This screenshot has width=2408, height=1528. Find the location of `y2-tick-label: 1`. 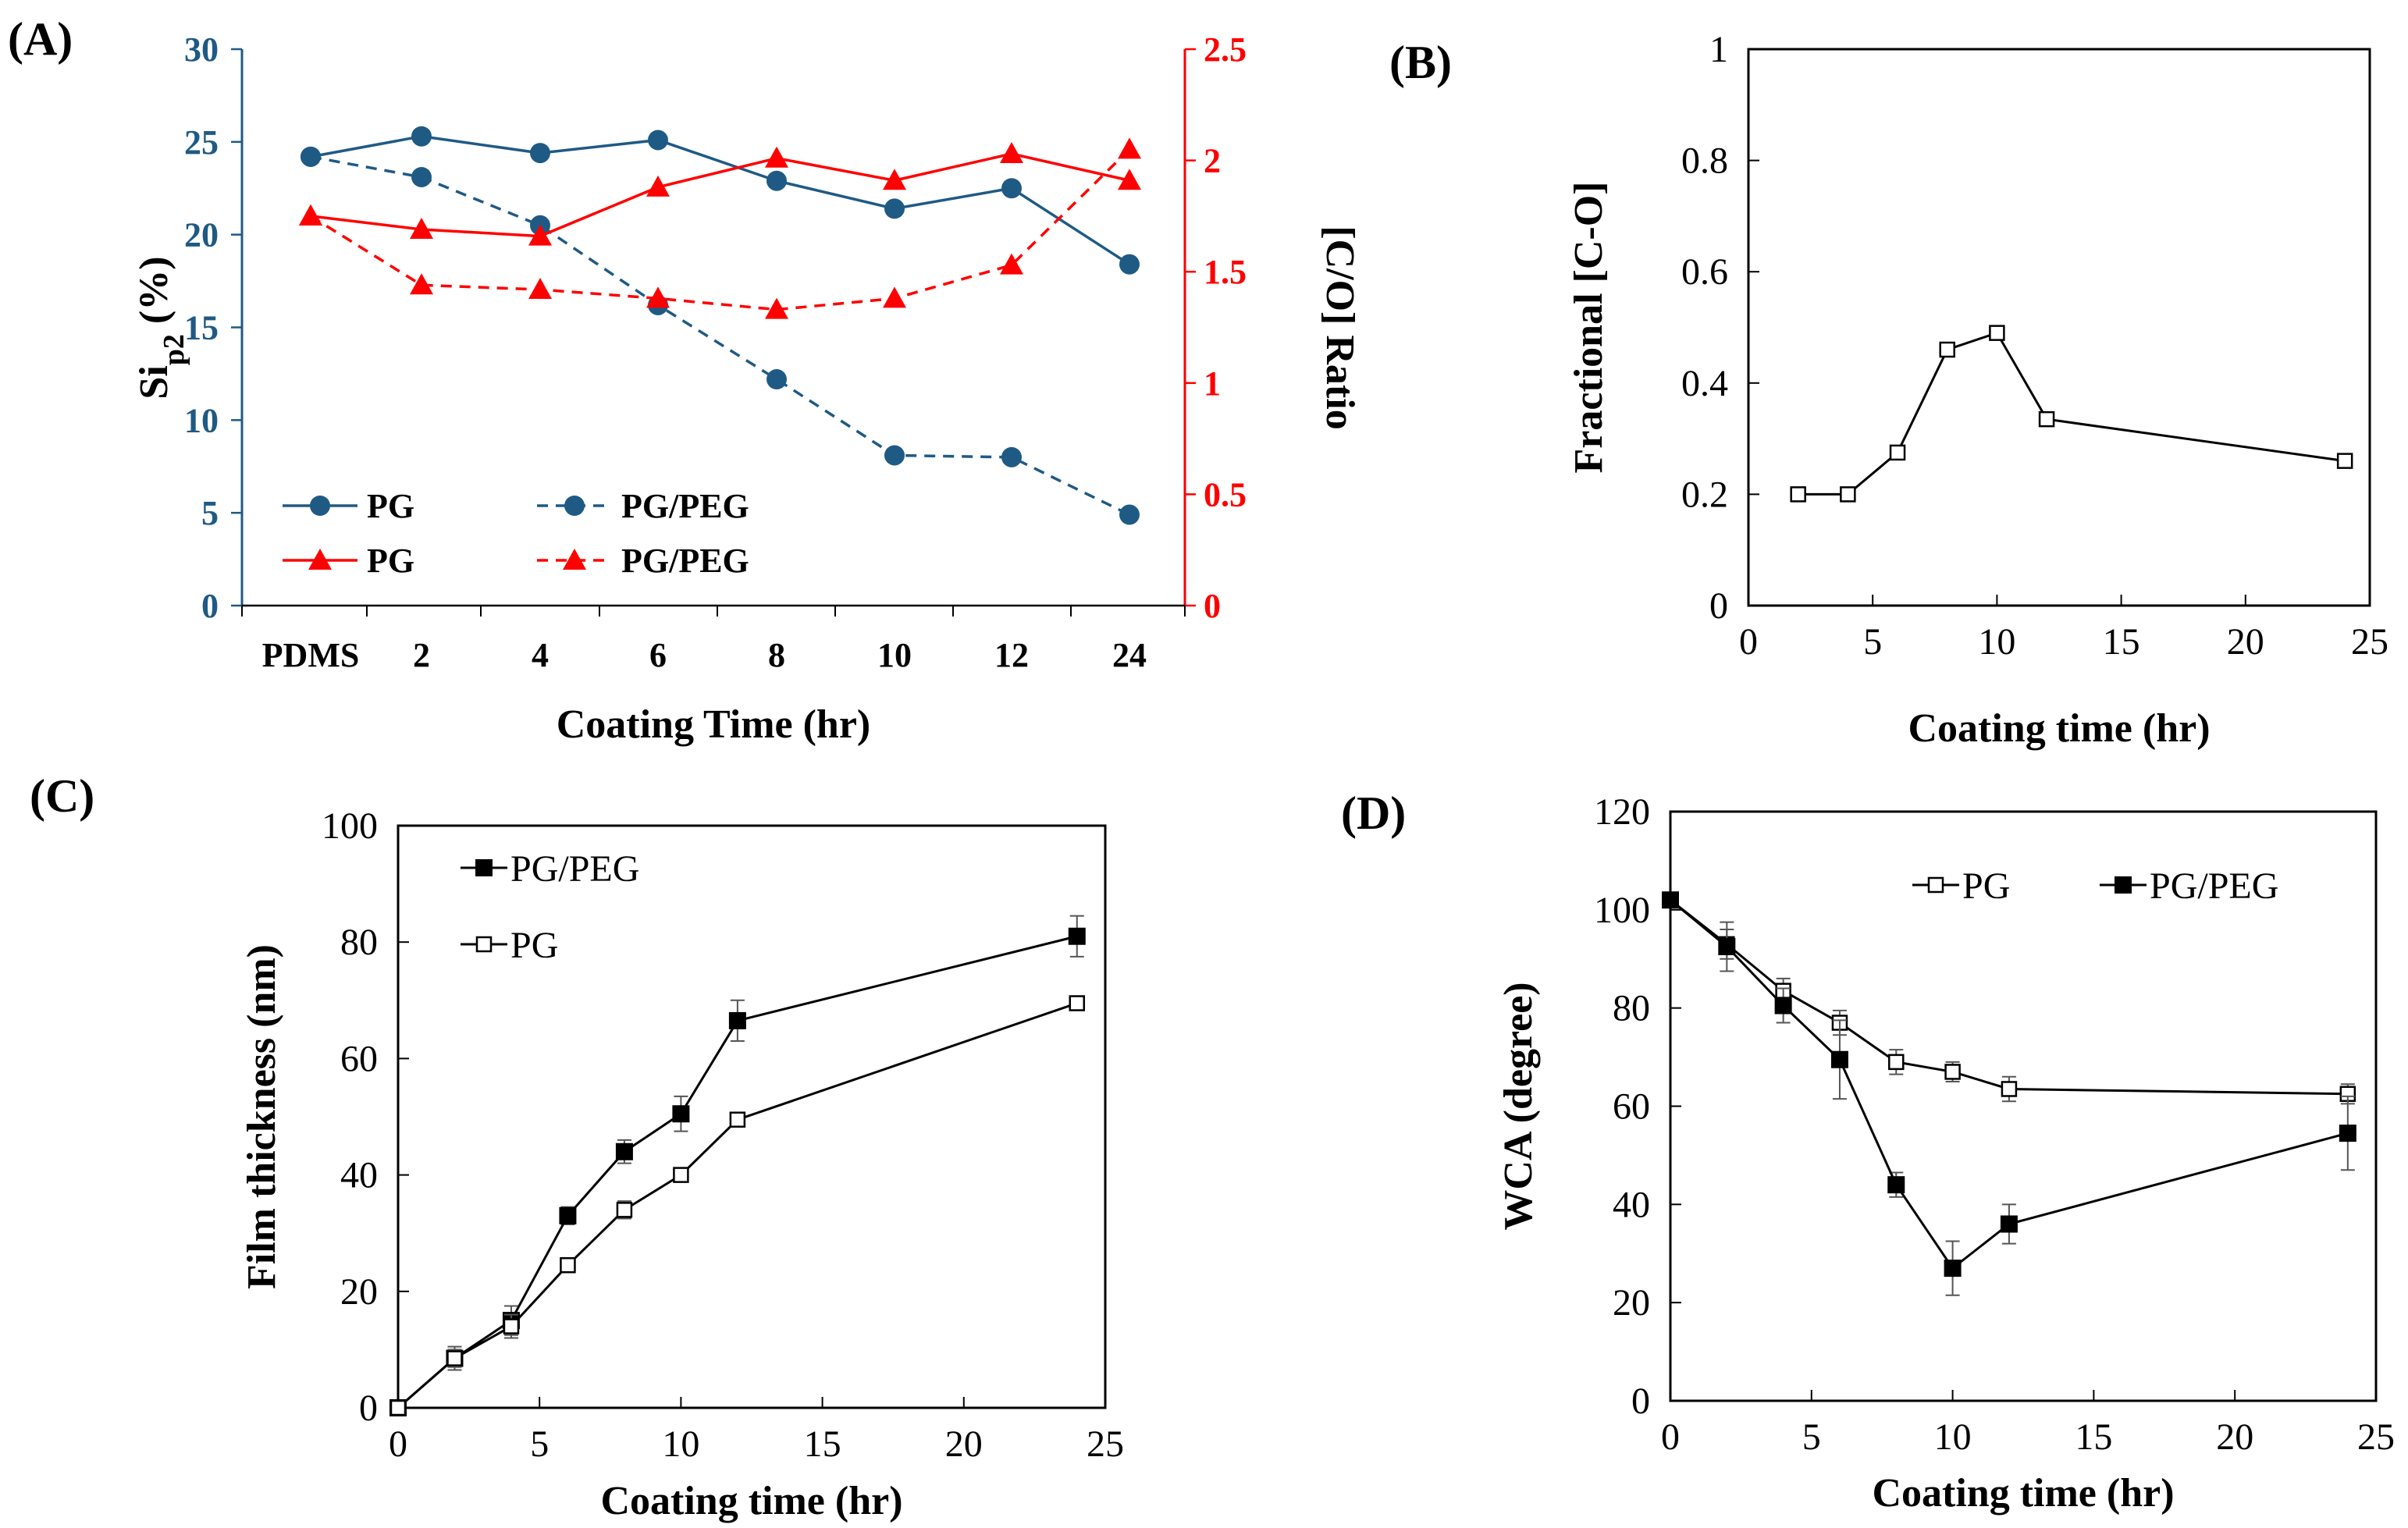

y2-tick-label: 1 is located at coordinates (1212, 383).